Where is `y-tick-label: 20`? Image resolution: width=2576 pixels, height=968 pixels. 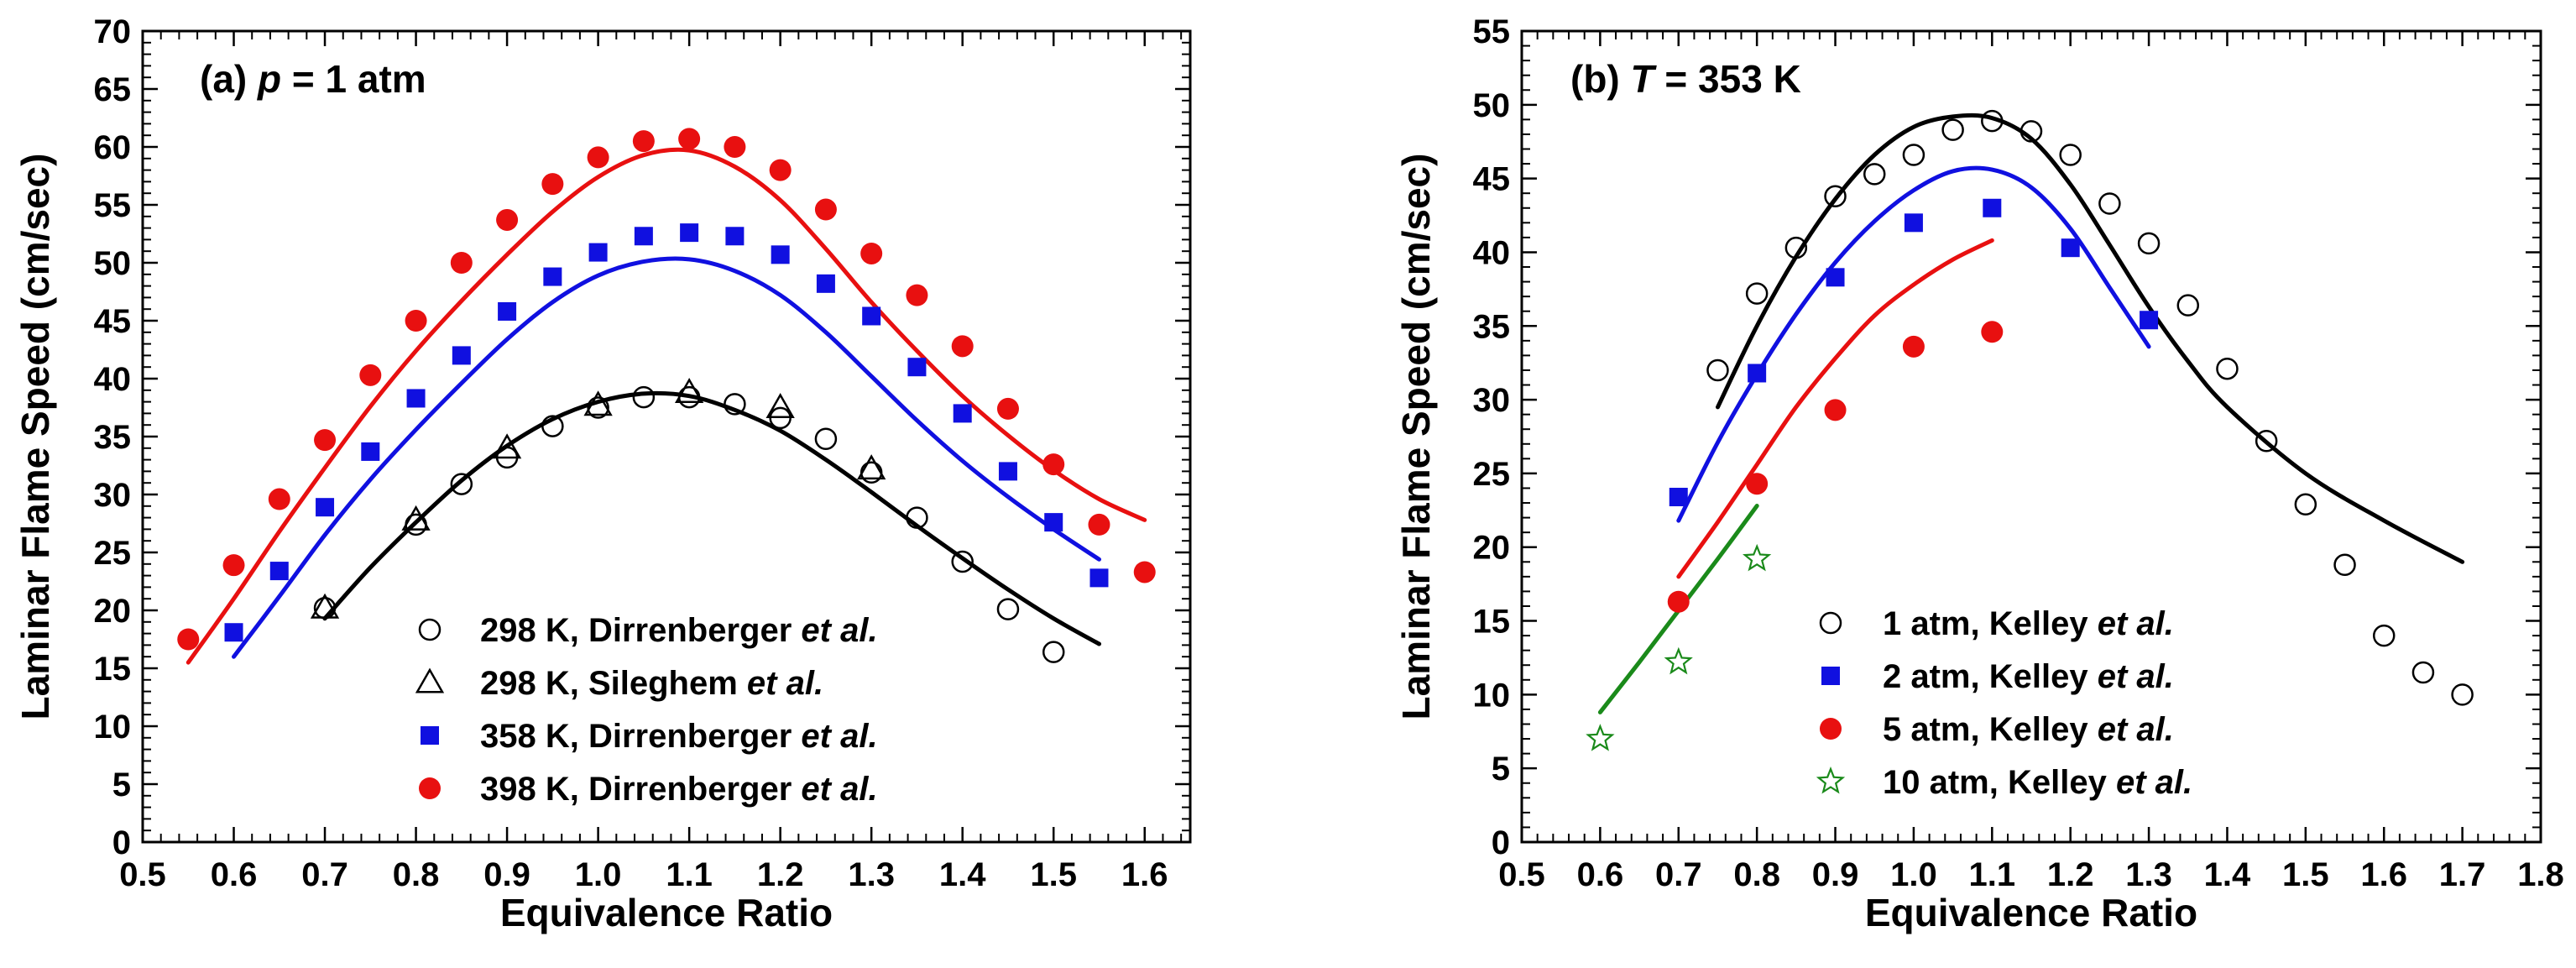 y-tick-label: 20 is located at coordinates (1492, 548).